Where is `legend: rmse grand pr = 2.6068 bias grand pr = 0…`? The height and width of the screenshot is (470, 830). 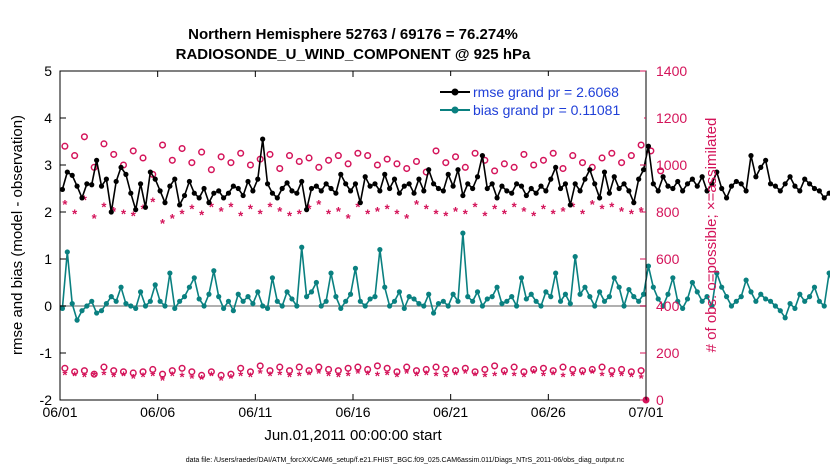
legend: rmse grand pr = 2.6068 bias grand pr = 0… is located at coordinates (540, 98).